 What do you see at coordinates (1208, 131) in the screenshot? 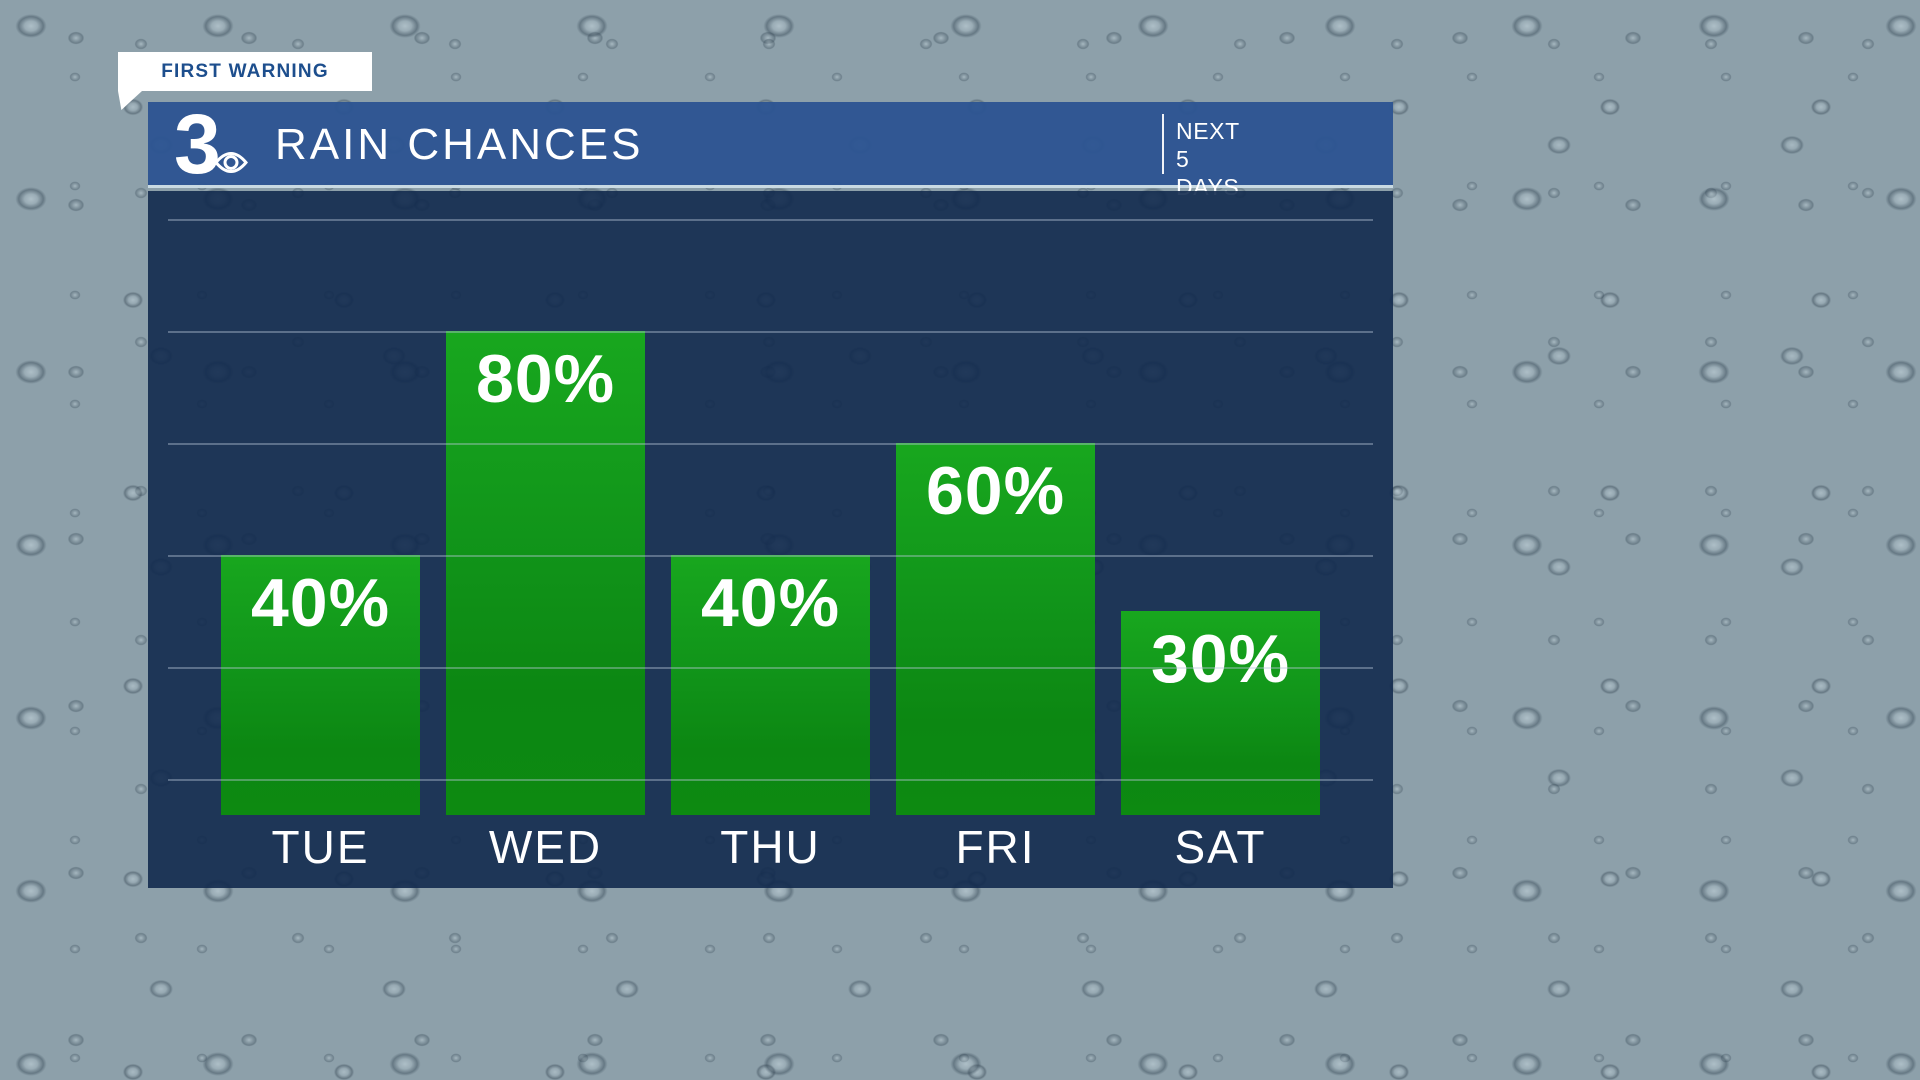
I see `timeframe-line1: NEXT` at bounding box center [1208, 131].